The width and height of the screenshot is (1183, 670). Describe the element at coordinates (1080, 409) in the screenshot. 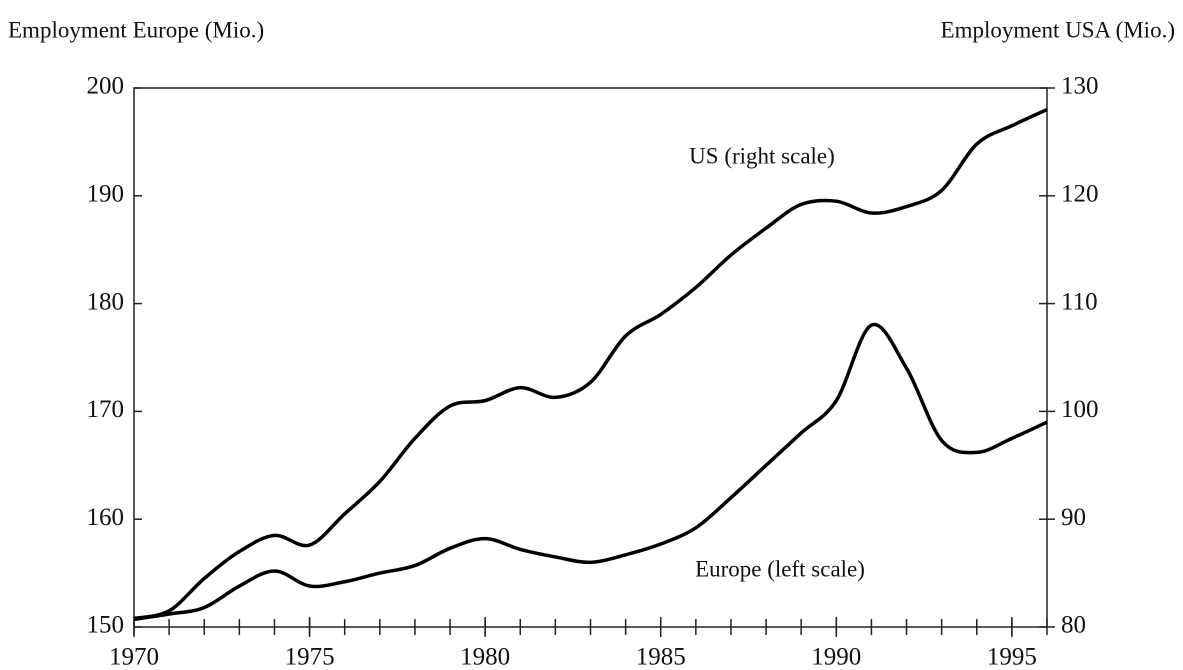

I see `y2-tick-label: 100` at that location.